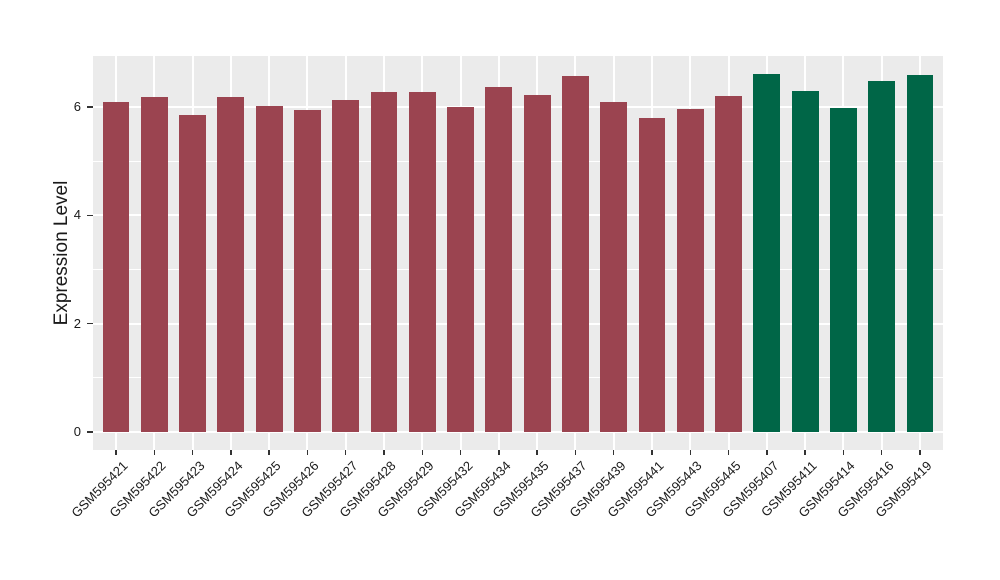  I want to click on gridline-major-y2, so click(518, 323).